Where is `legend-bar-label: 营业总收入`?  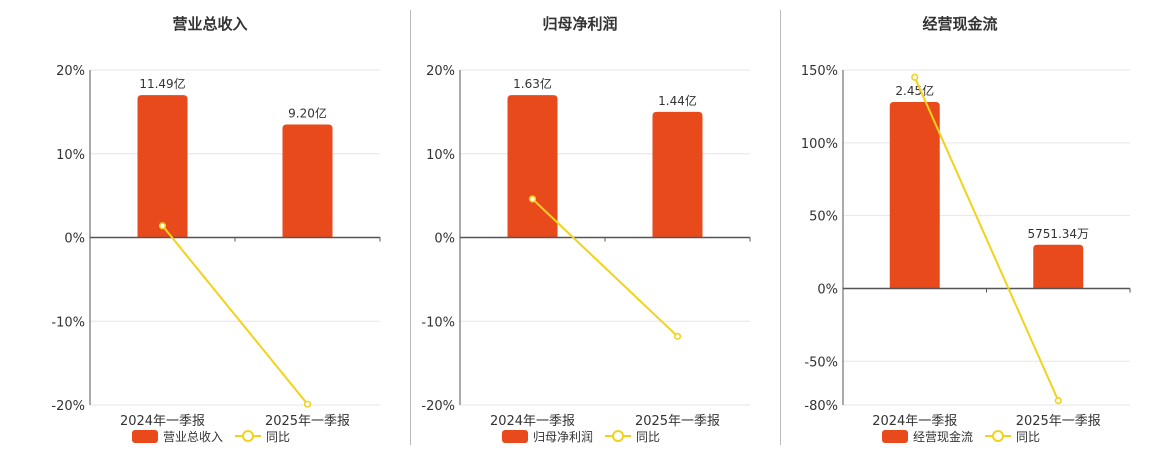 legend-bar-label: 营业总收入 is located at coordinates (193, 437).